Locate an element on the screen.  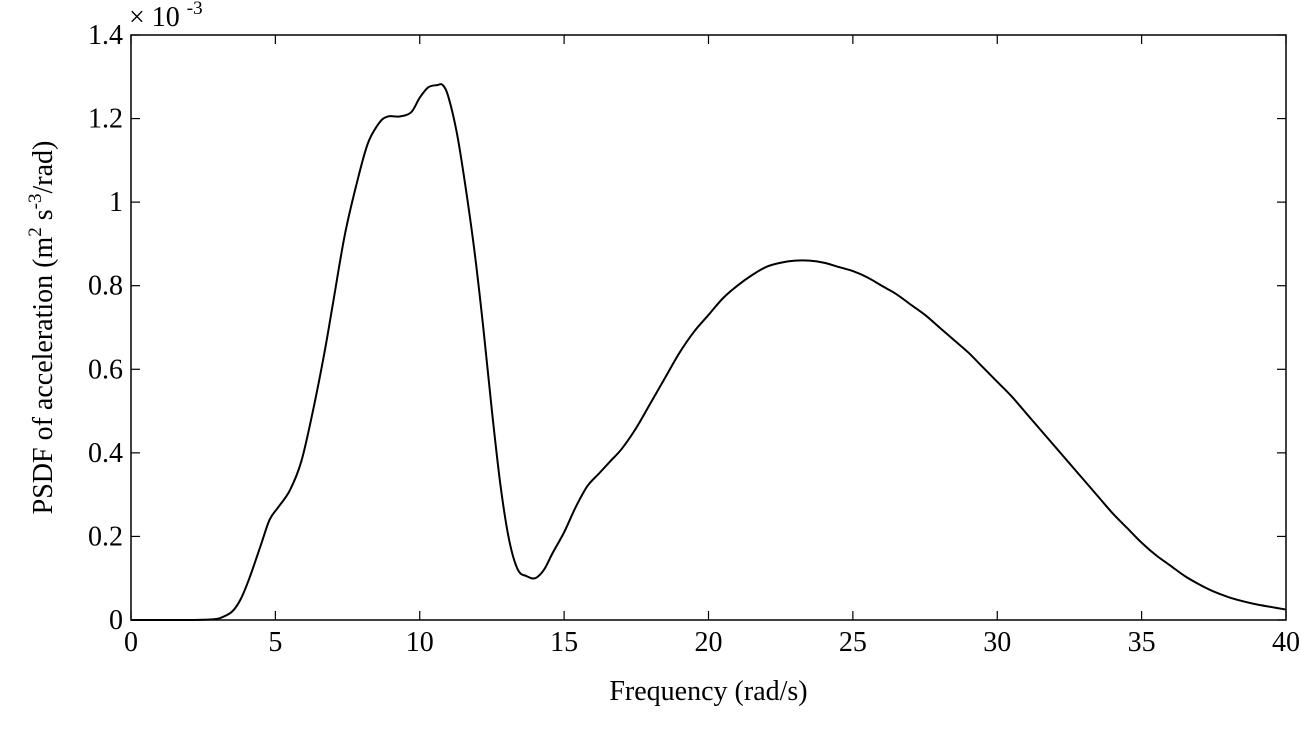
y-multiplier-exponent: -3 is located at coordinates (195, 9).